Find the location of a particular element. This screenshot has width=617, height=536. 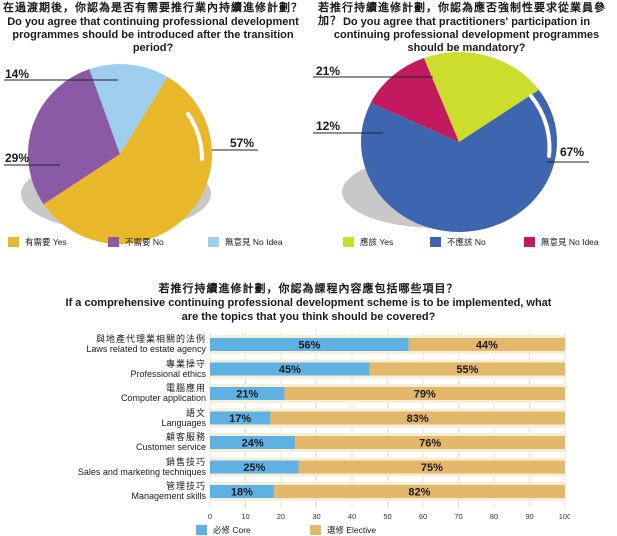

bar-elective-value-3: 83% is located at coordinates (418, 419).